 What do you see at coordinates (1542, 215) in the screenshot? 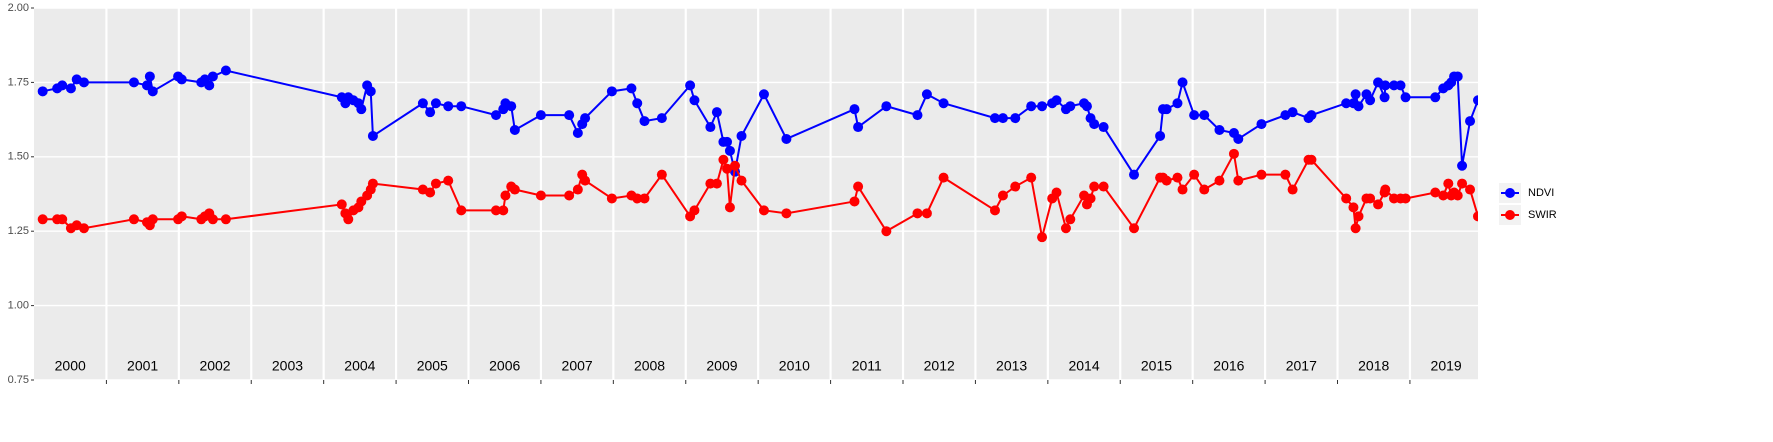
I see `legend-label: SWIR` at bounding box center [1542, 215].